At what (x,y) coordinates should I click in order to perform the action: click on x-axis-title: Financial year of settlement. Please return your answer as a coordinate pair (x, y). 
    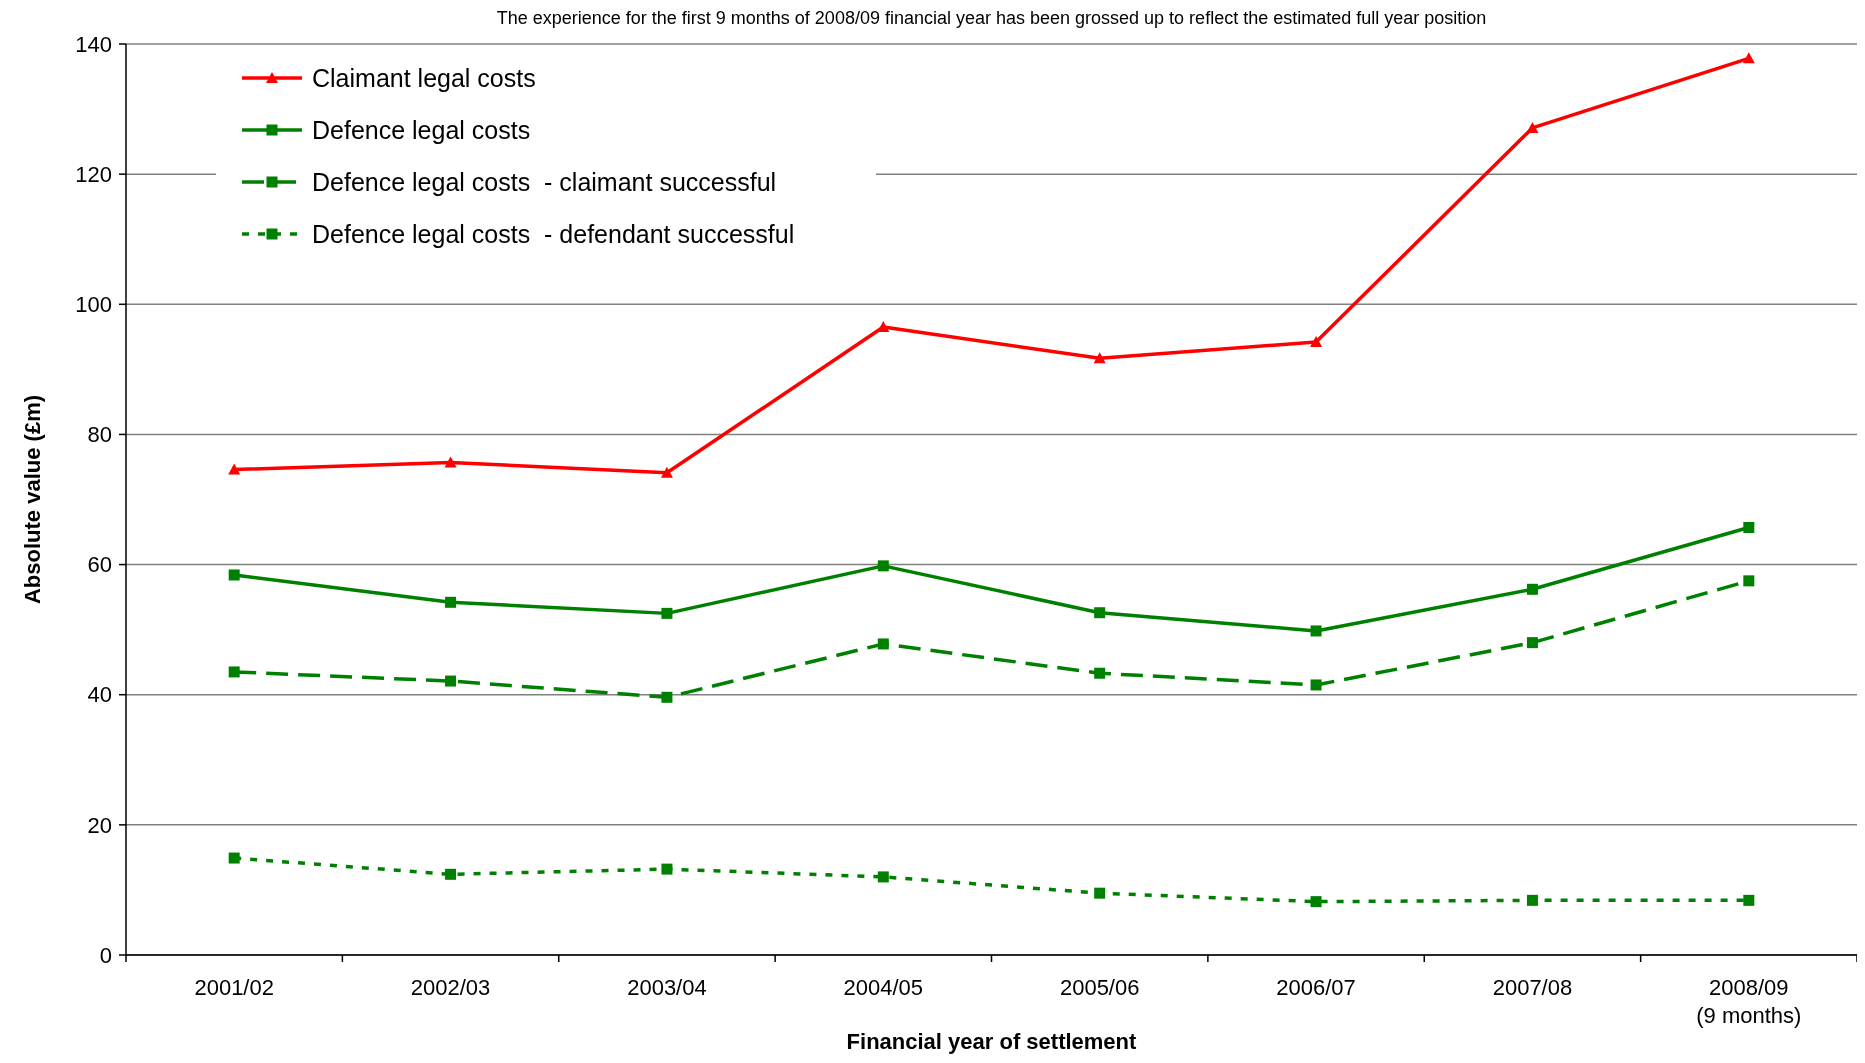
    Looking at the image, I should click on (992, 1041).